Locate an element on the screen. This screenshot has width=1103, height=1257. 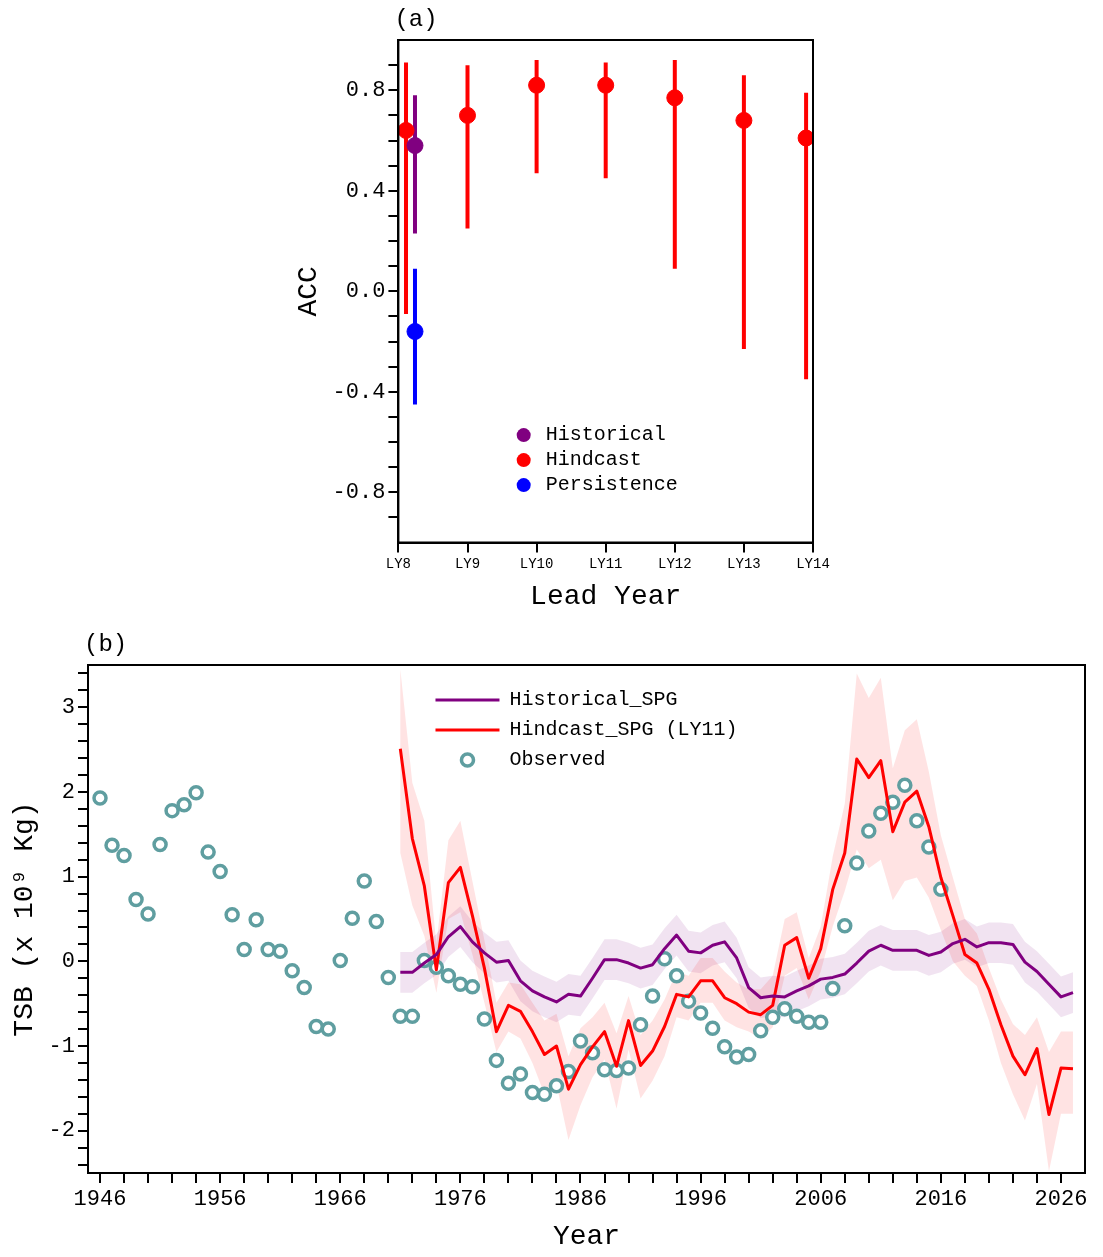
legend-label: Historical is located at coordinates (605, 435).